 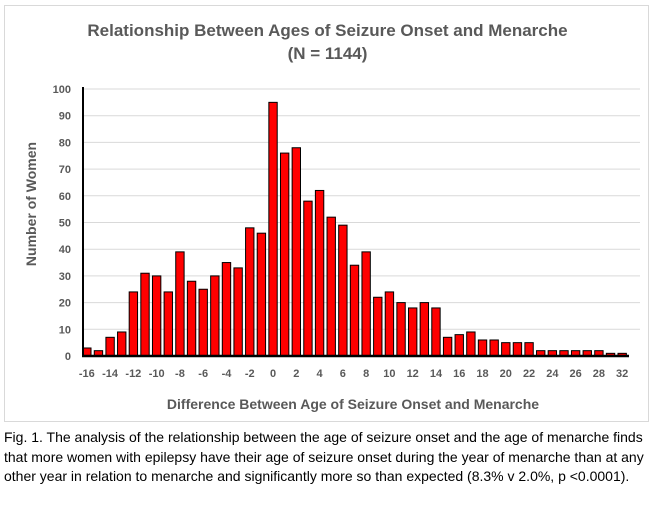 What do you see at coordinates (156, 316) in the screenshot?
I see `bar--10` at bounding box center [156, 316].